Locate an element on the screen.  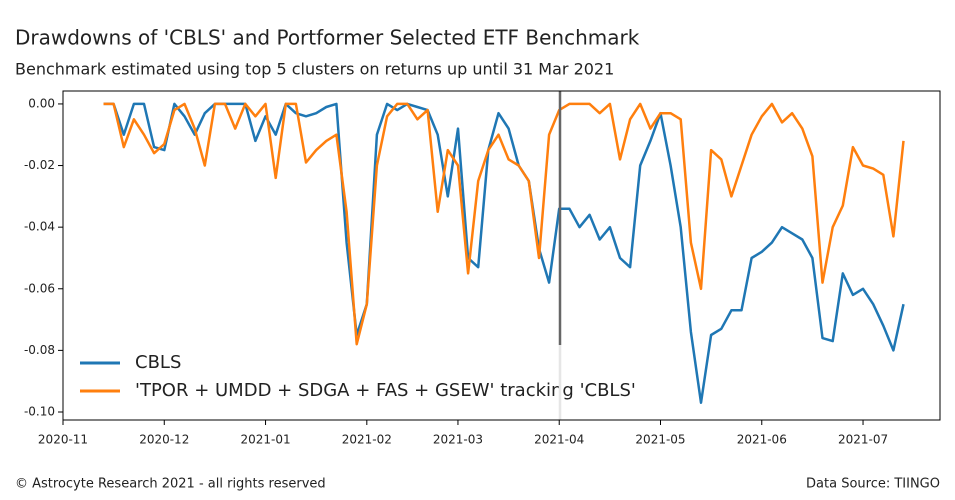
y-tick-label: -0.10 is located at coordinates (39, 411).